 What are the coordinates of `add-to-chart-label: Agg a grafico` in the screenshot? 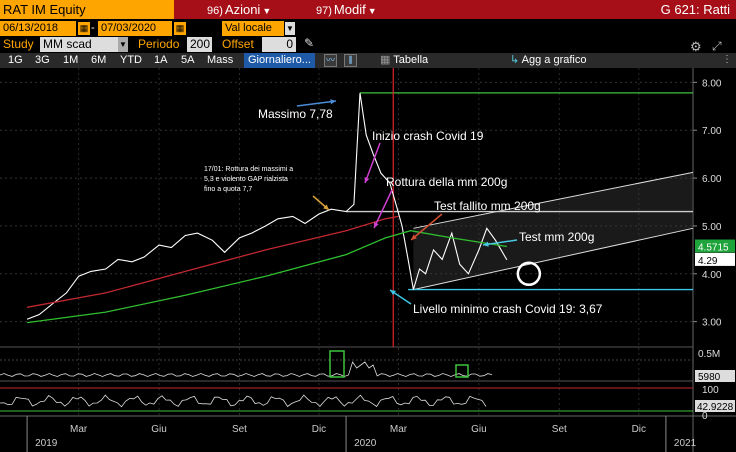 It's located at (554, 60).